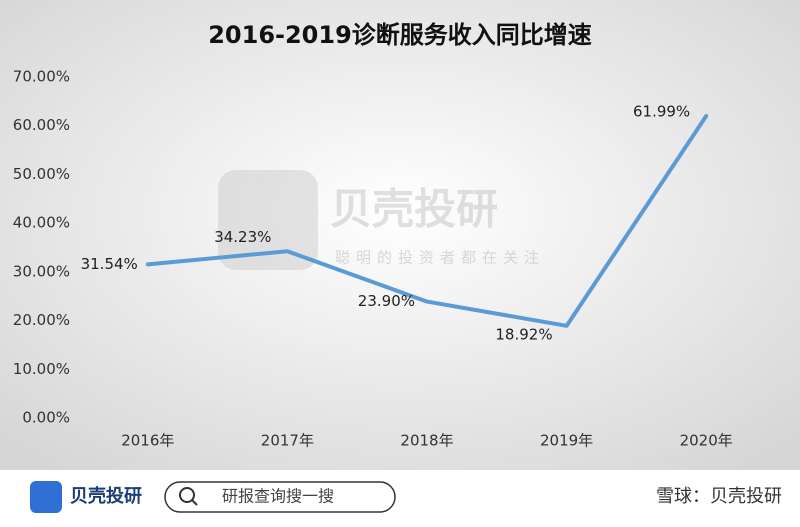  What do you see at coordinates (242, 237) in the screenshot?
I see `data-label: 34.23%` at bounding box center [242, 237].